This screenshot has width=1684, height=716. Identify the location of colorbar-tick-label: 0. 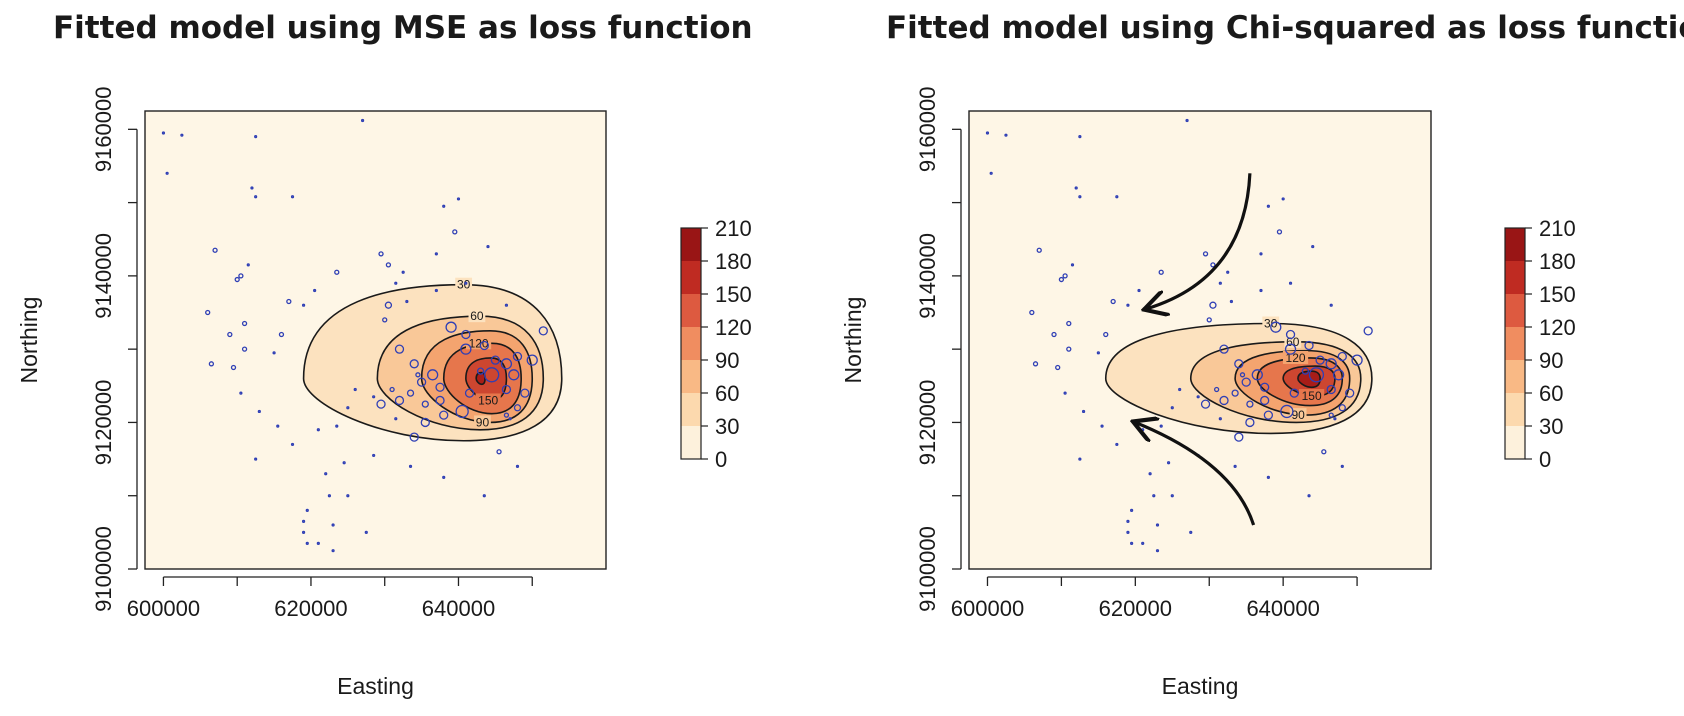
(721, 459).